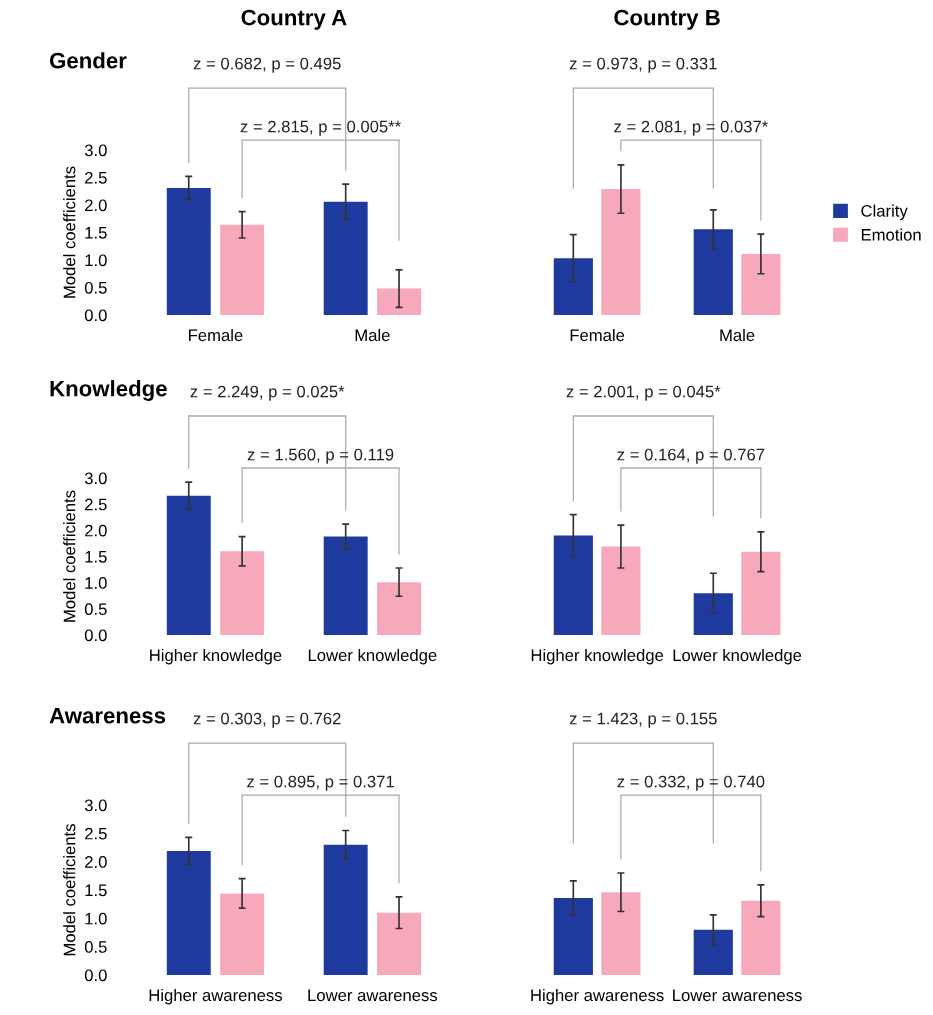  Describe the element at coordinates (691, 783) in the screenshot. I see `text: z = 0.332, p = 0.740` at that location.